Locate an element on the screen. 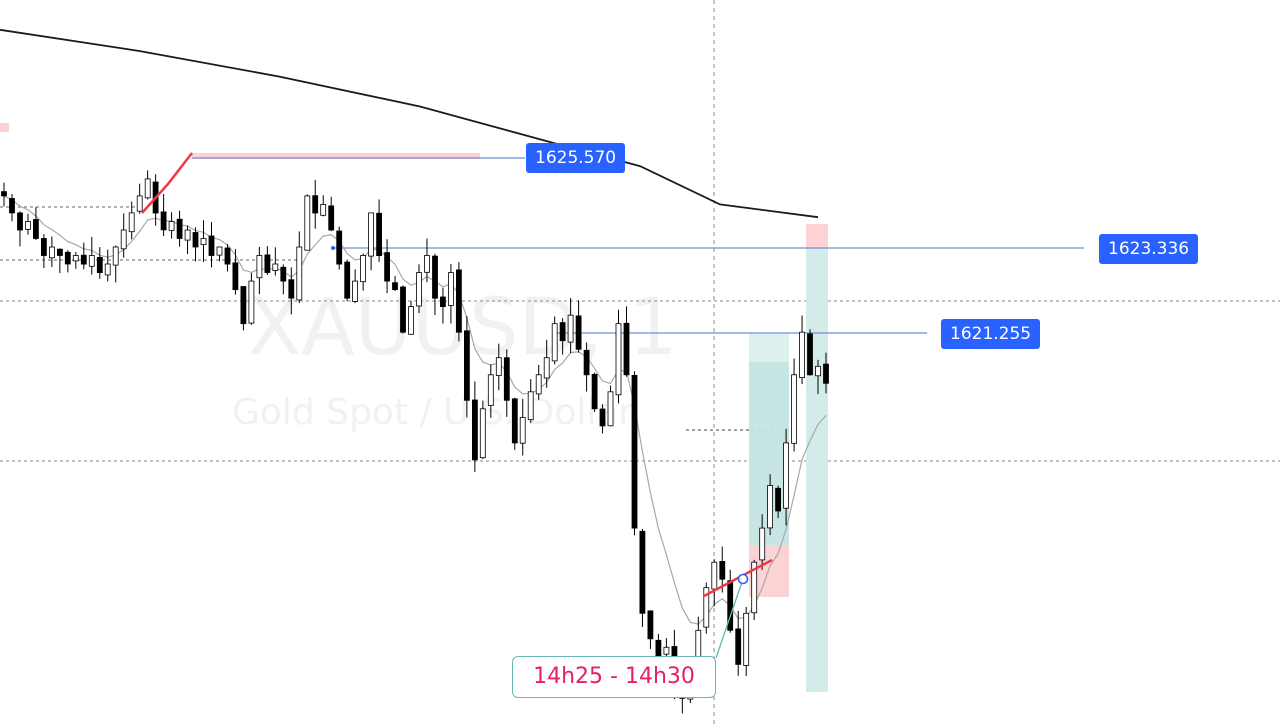 This screenshot has height=724, width=1280. zone-marker-top-left is located at coordinates (4, 127).